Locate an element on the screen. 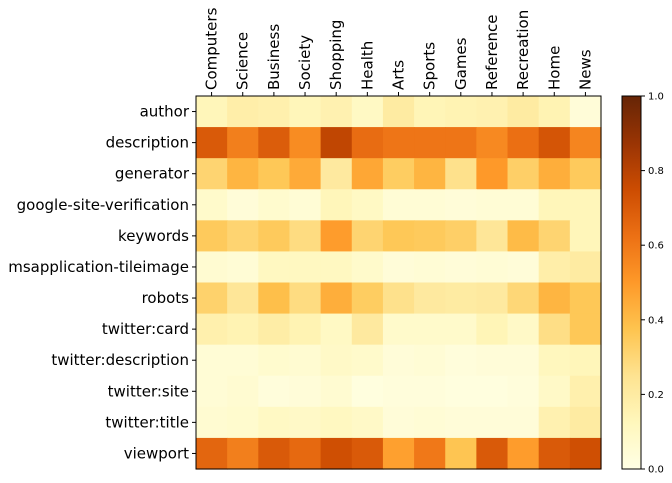 The height and width of the screenshot is (483, 672). colorbar-tick-label: 0.8 is located at coordinates (656, 171).